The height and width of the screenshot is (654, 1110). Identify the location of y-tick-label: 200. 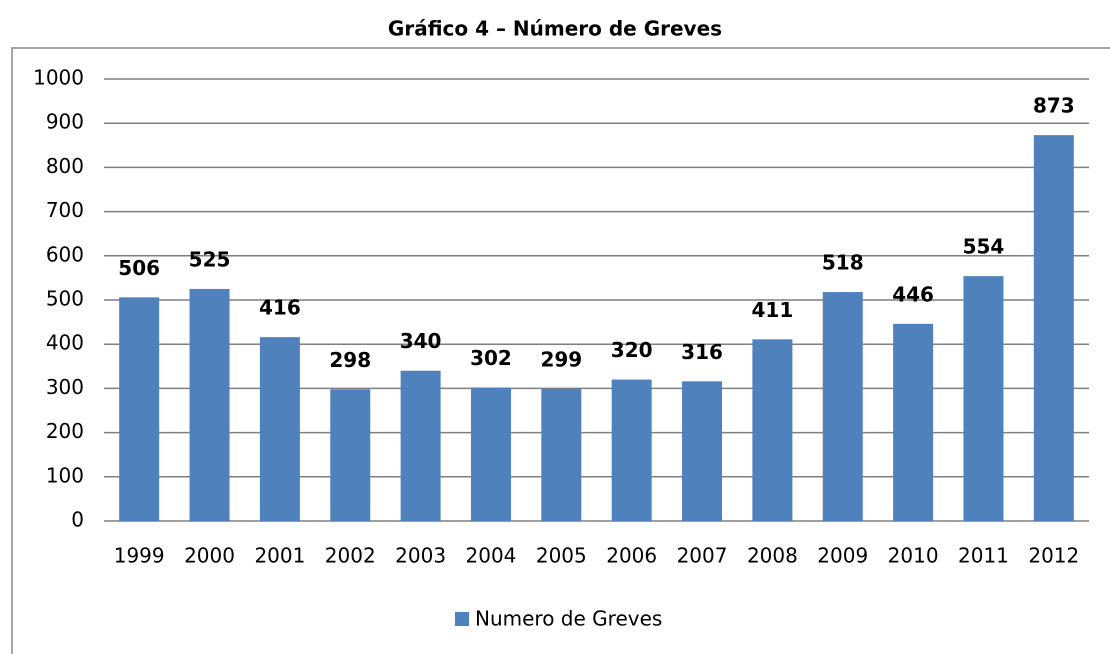
(65, 431).